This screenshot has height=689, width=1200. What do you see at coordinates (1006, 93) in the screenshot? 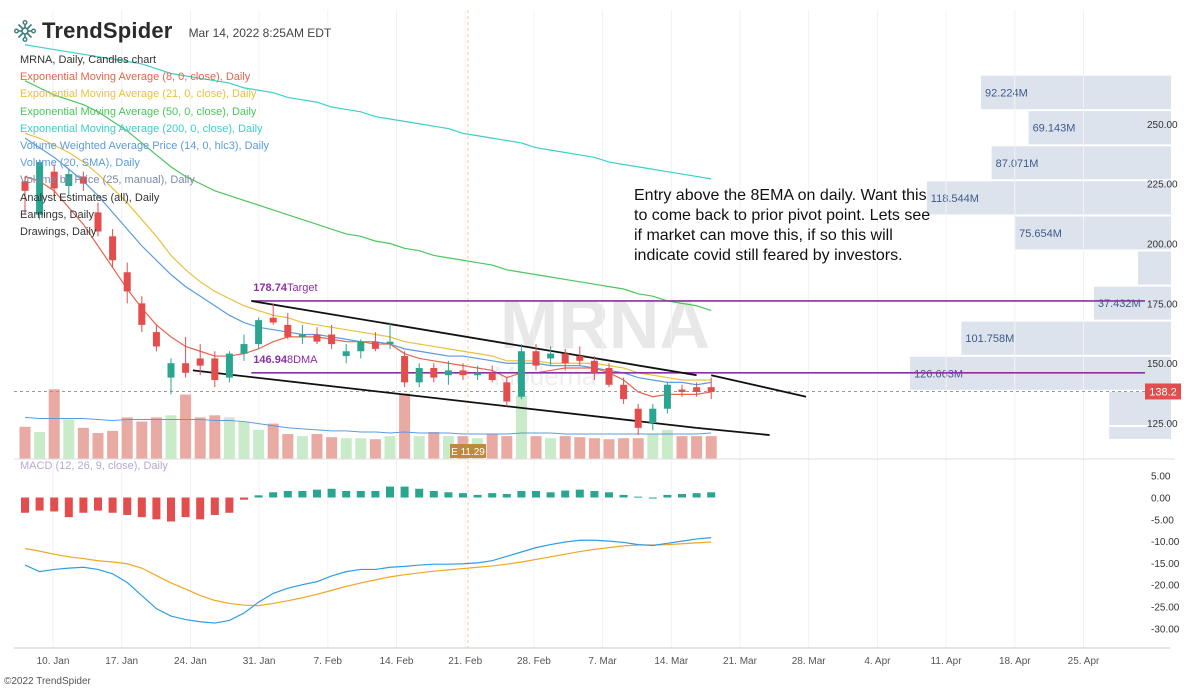
I see `volume-by-price-label: 92.224M` at bounding box center [1006, 93].